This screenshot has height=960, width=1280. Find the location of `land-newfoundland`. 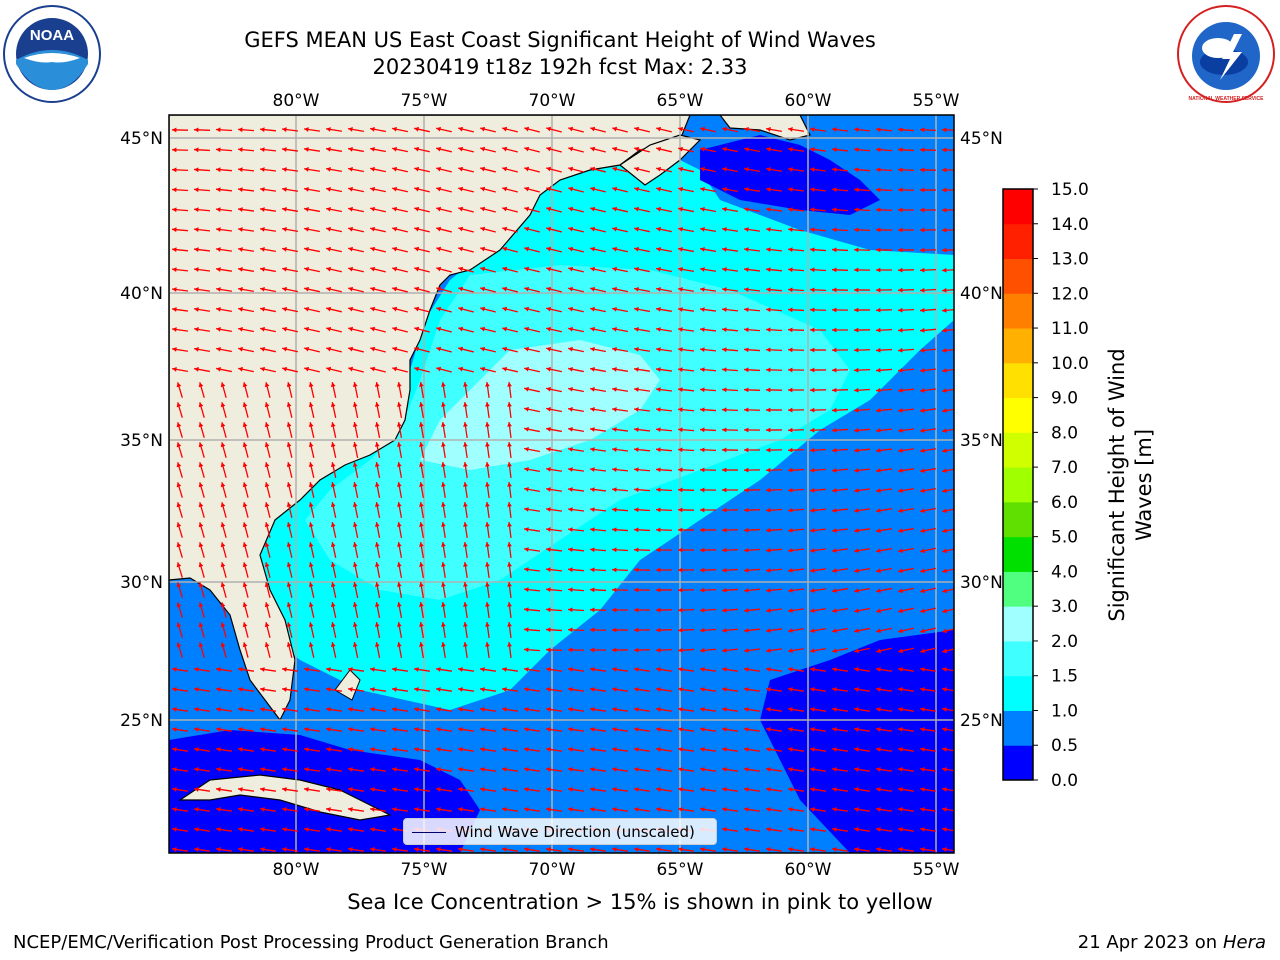

land-newfoundland is located at coordinates (765, 128).